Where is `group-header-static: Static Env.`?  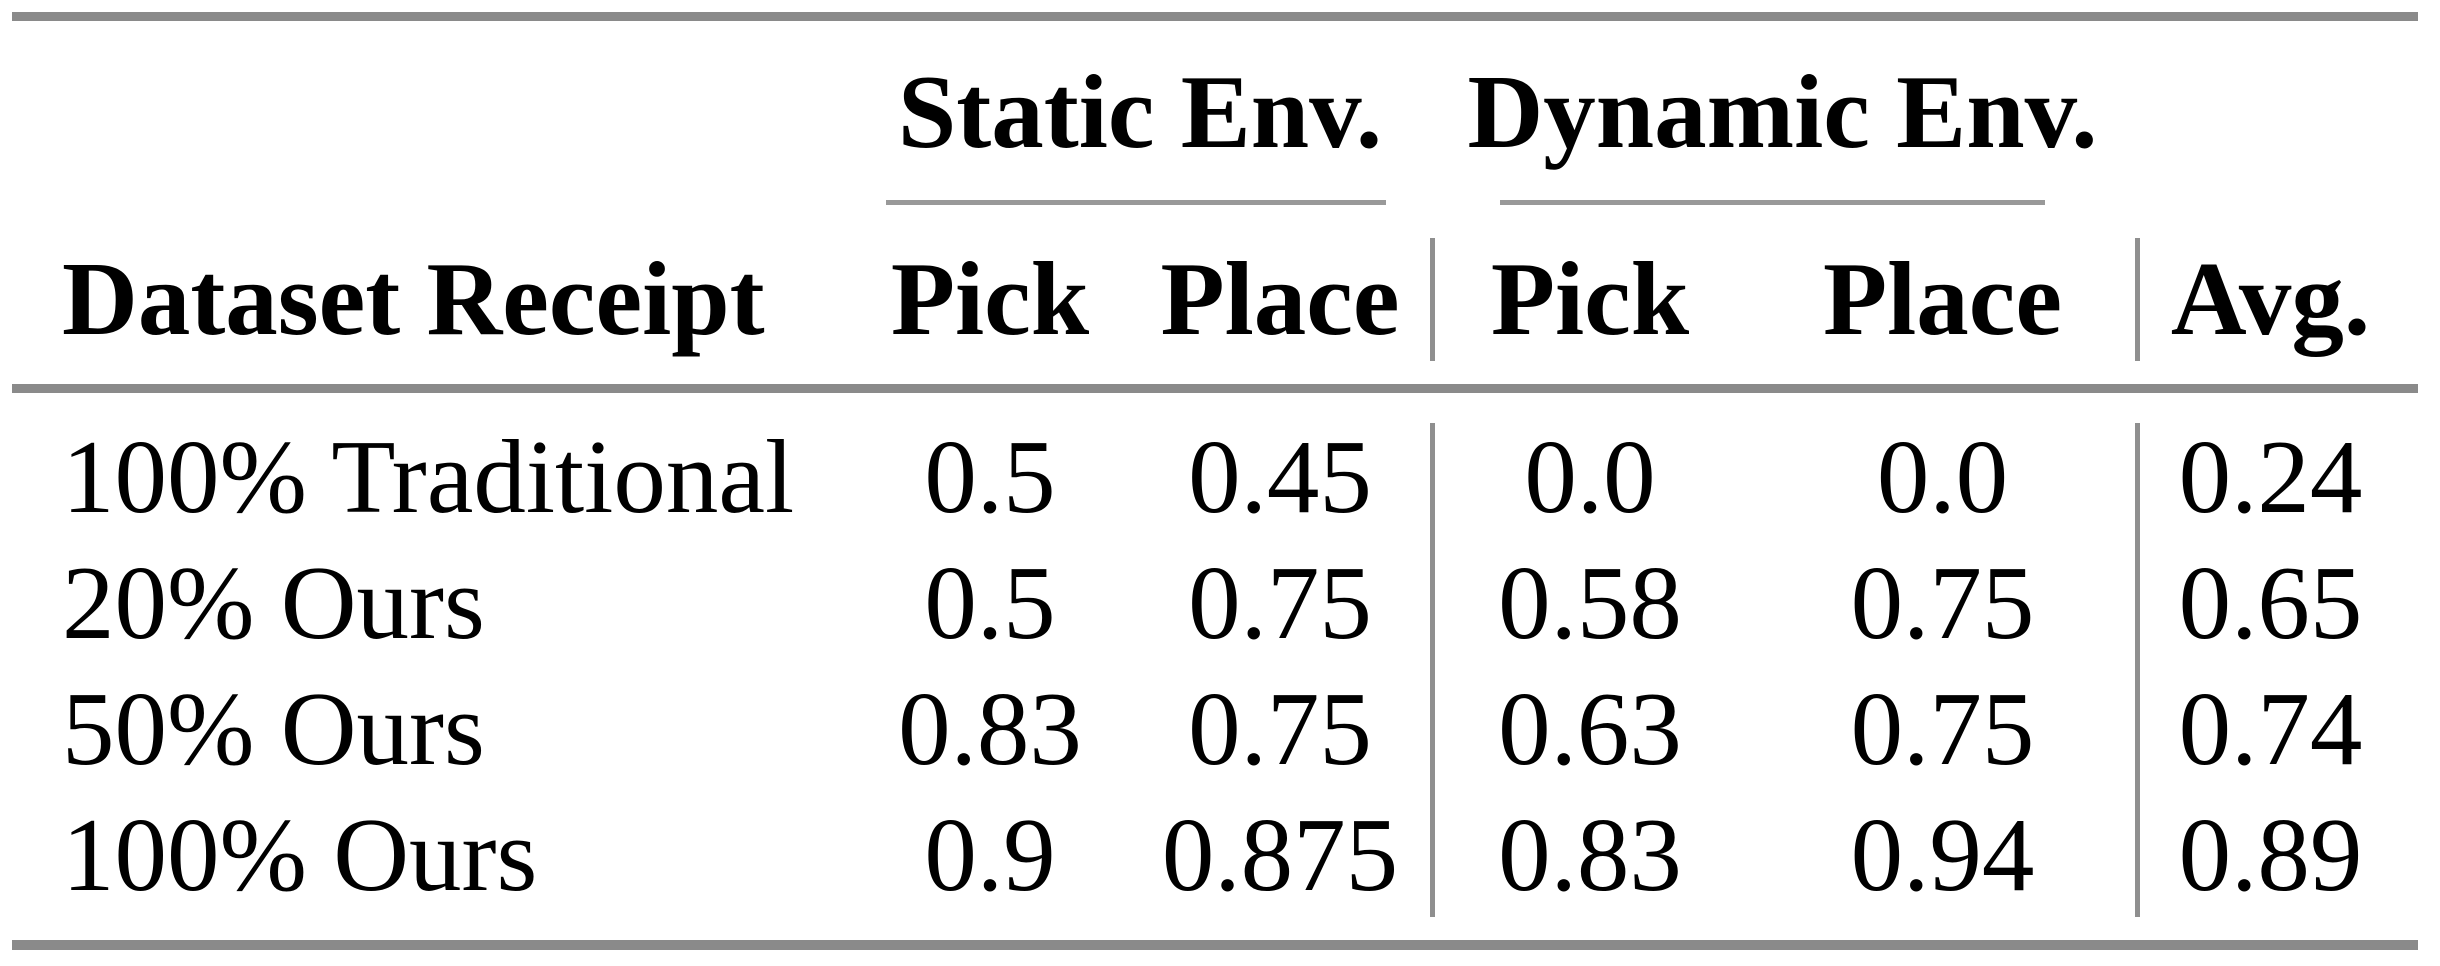
group-header-static: Static Env. is located at coordinates (1140, 113).